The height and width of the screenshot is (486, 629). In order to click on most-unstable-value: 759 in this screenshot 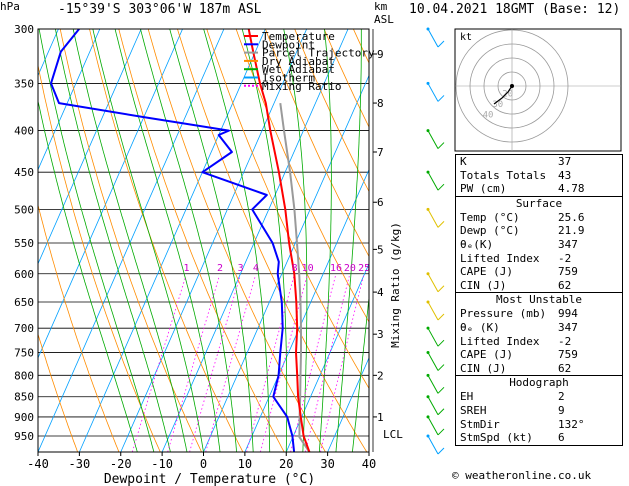, I will do `click(568, 355)`.